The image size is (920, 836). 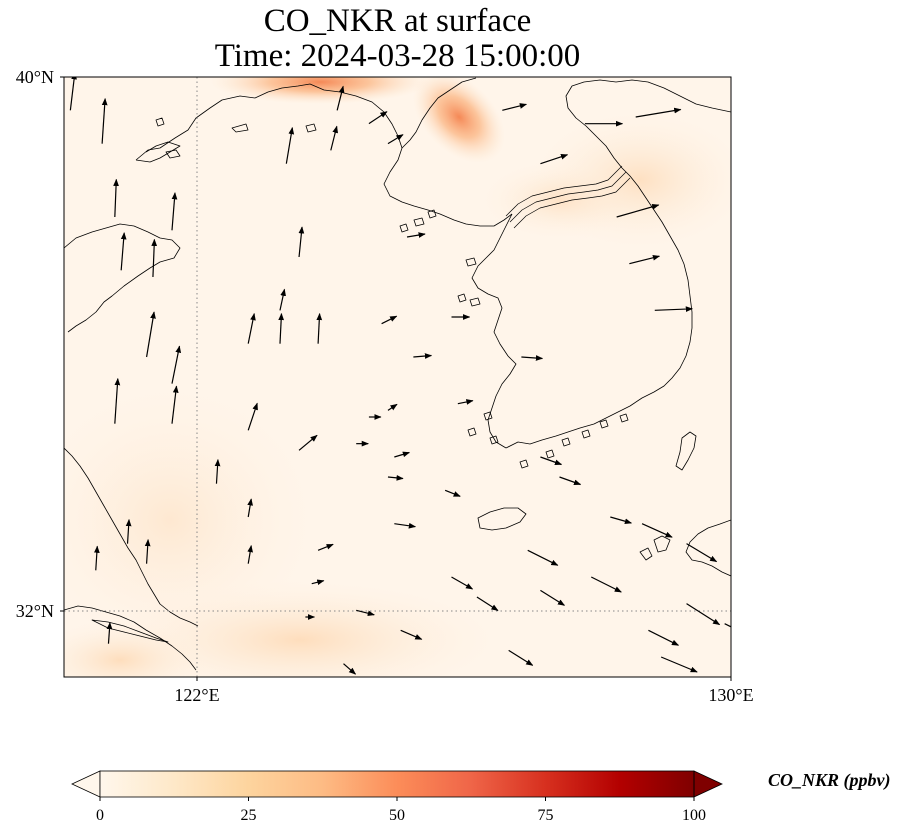 What do you see at coordinates (241, 141) in the screenshot?
I see `coastline-islands-liaoning` at bounding box center [241, 141].